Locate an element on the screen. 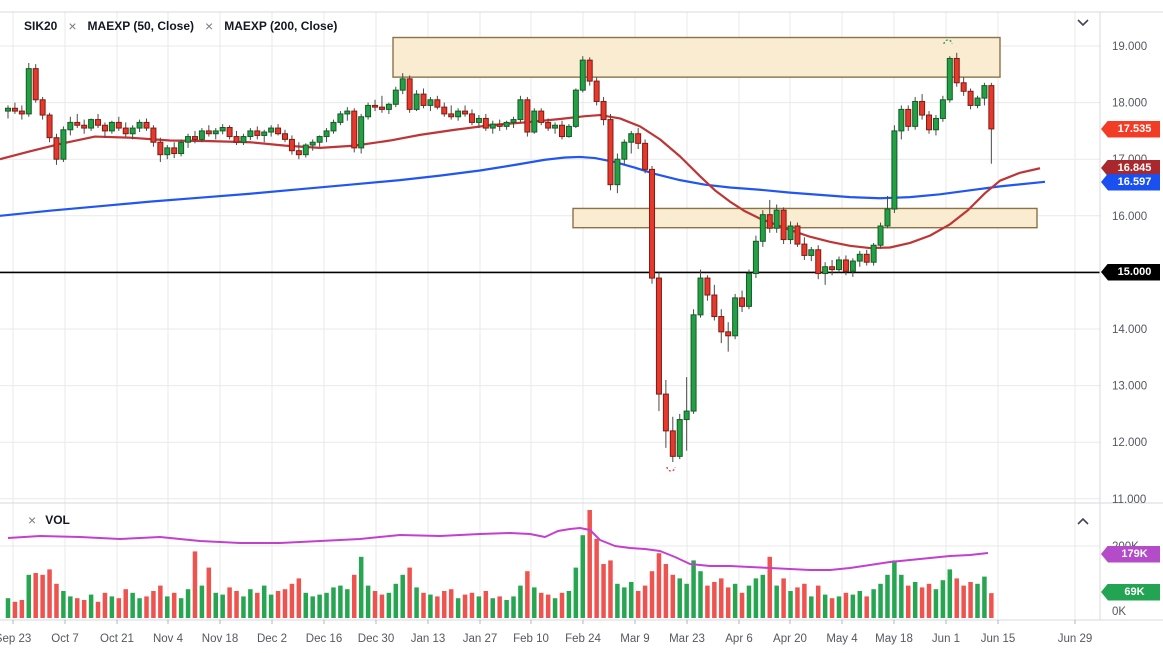 This screenshot has height=653, width=1163. time-tick-label: Dec 30 is located at coordinates (376, 639).